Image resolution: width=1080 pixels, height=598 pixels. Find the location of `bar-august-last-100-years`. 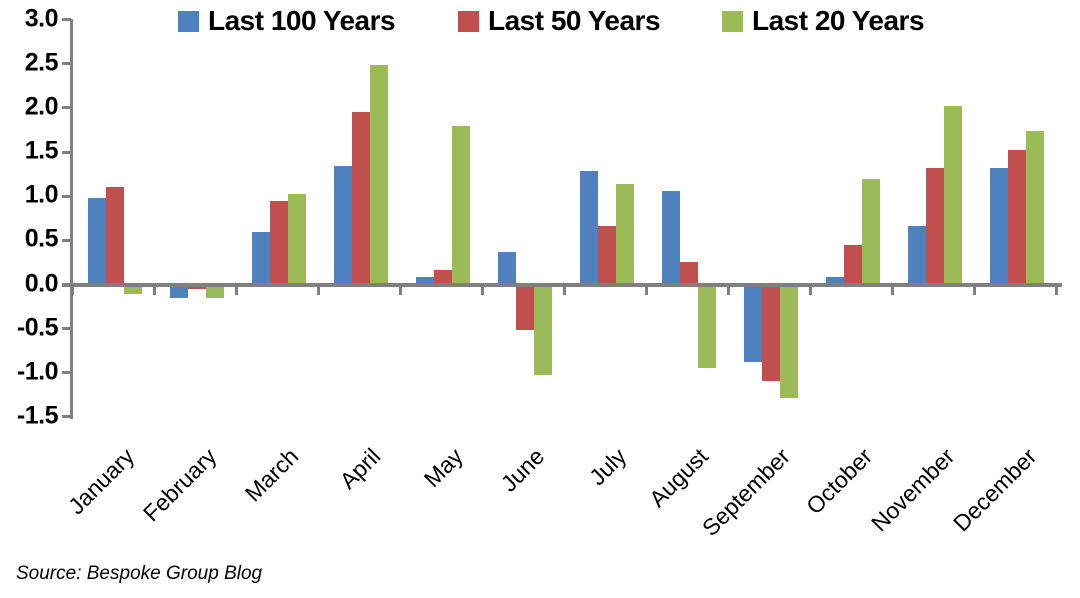

bar-august-last-100-years is located at coordinates (671, 237).